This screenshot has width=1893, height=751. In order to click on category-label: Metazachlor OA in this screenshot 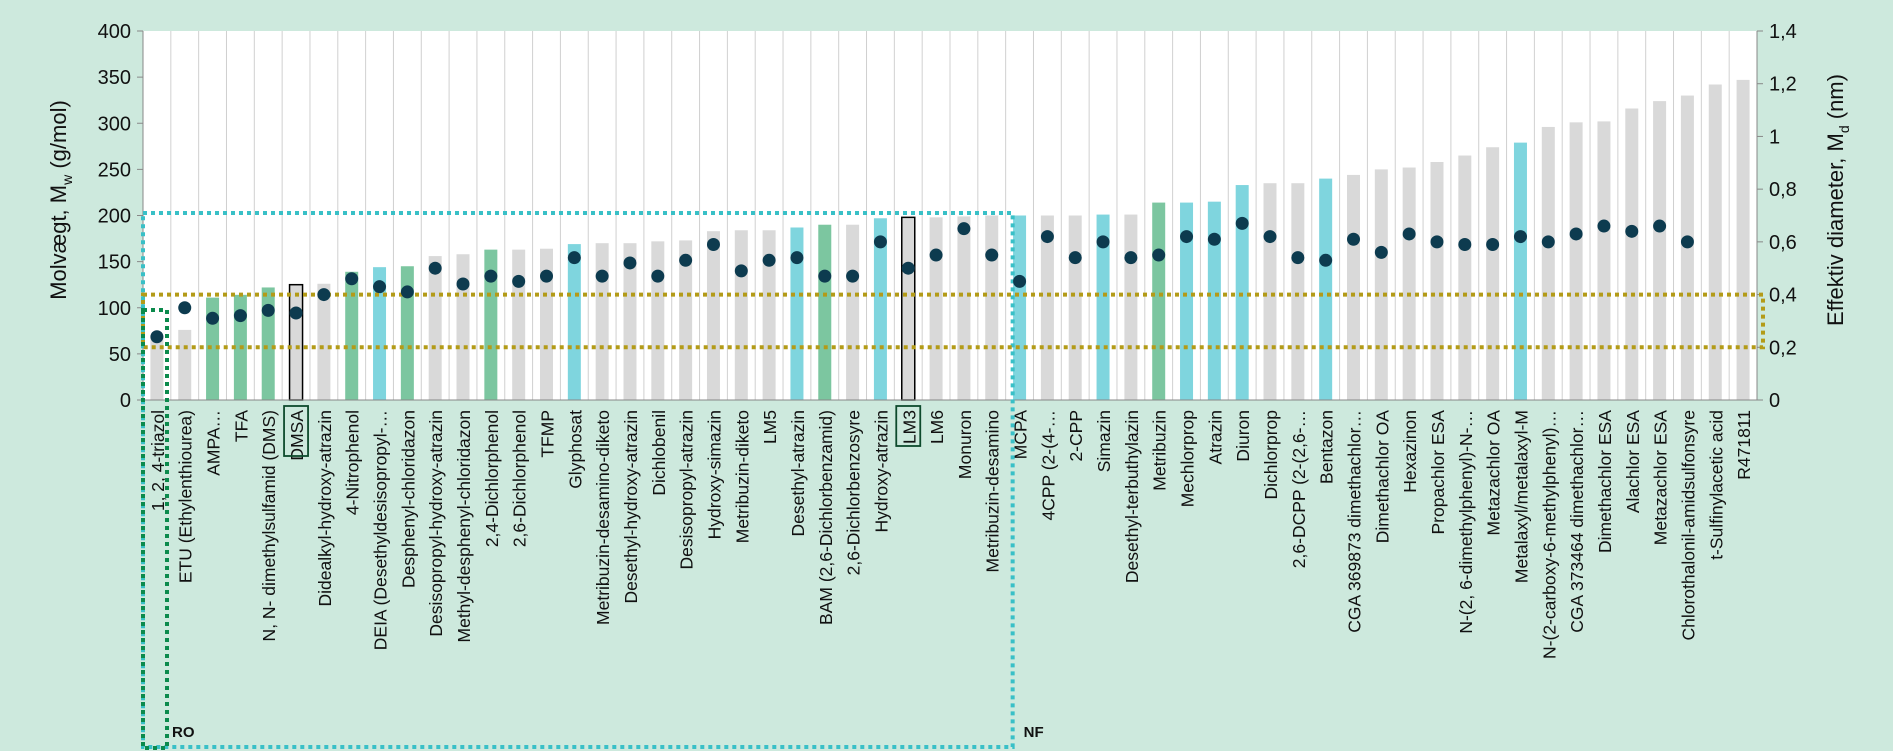, I will do `click(1494, 473)`.